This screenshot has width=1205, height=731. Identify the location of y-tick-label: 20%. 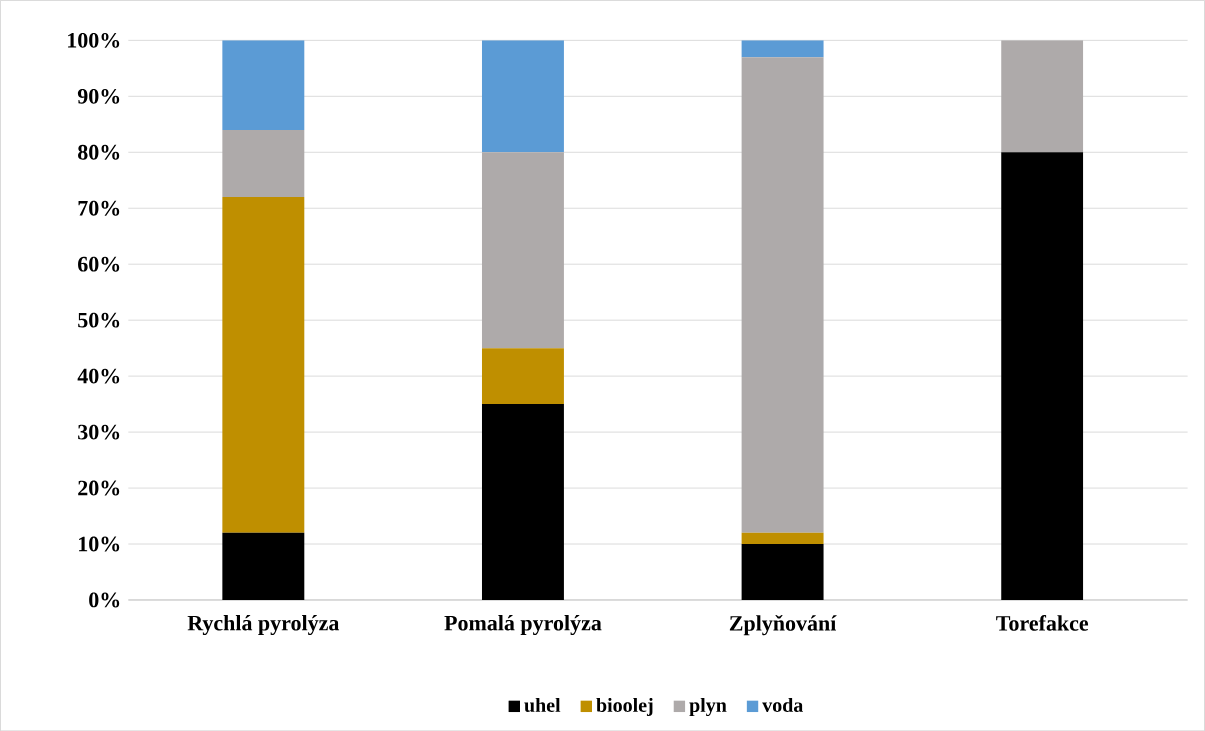
(99, 488).